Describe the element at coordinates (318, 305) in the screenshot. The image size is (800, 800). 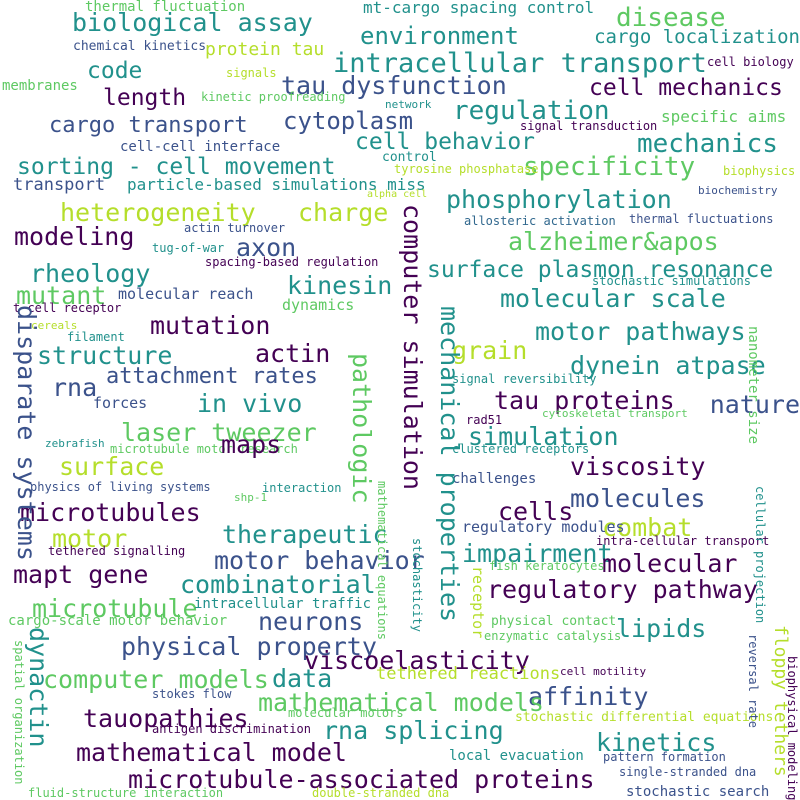
I see `cloud-word: dynamics` at that location.